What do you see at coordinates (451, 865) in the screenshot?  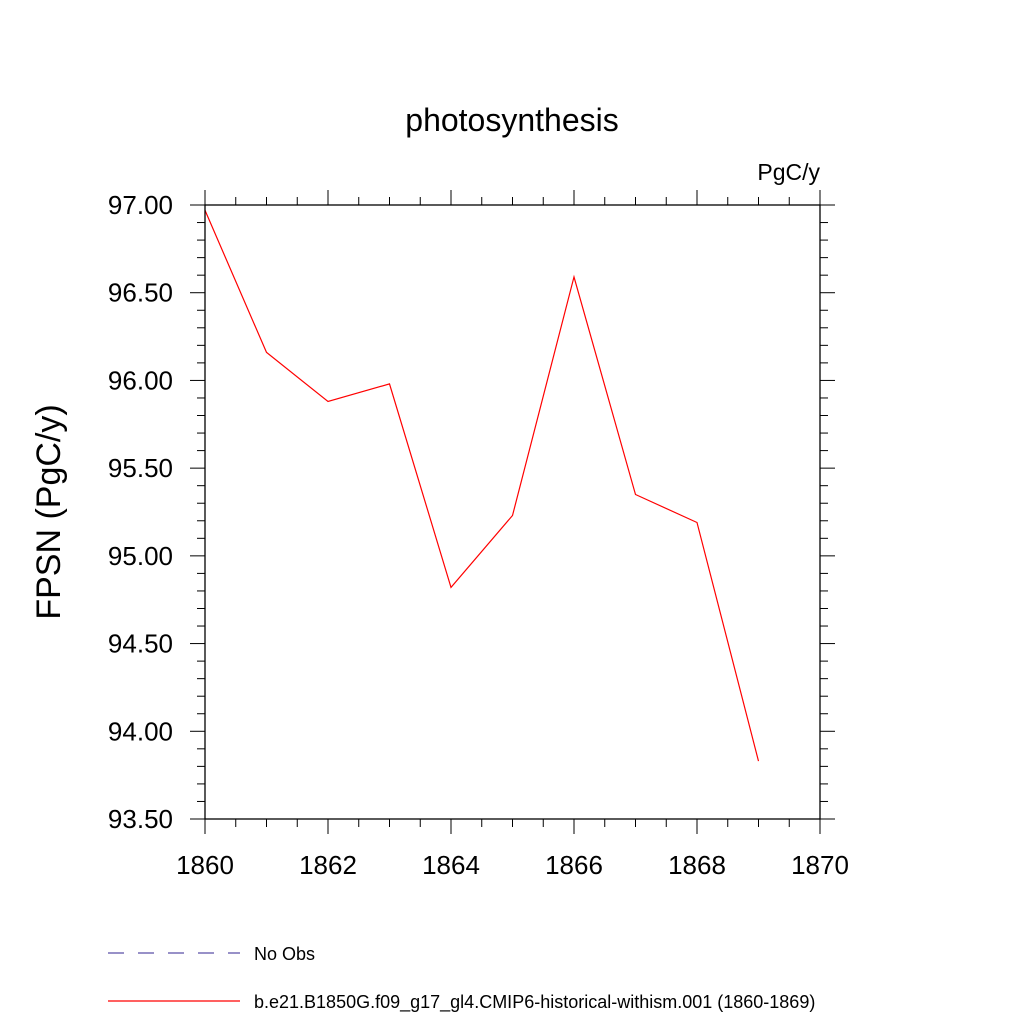 I see `x-tick-label: 1864` at bounding box center [451, 865].